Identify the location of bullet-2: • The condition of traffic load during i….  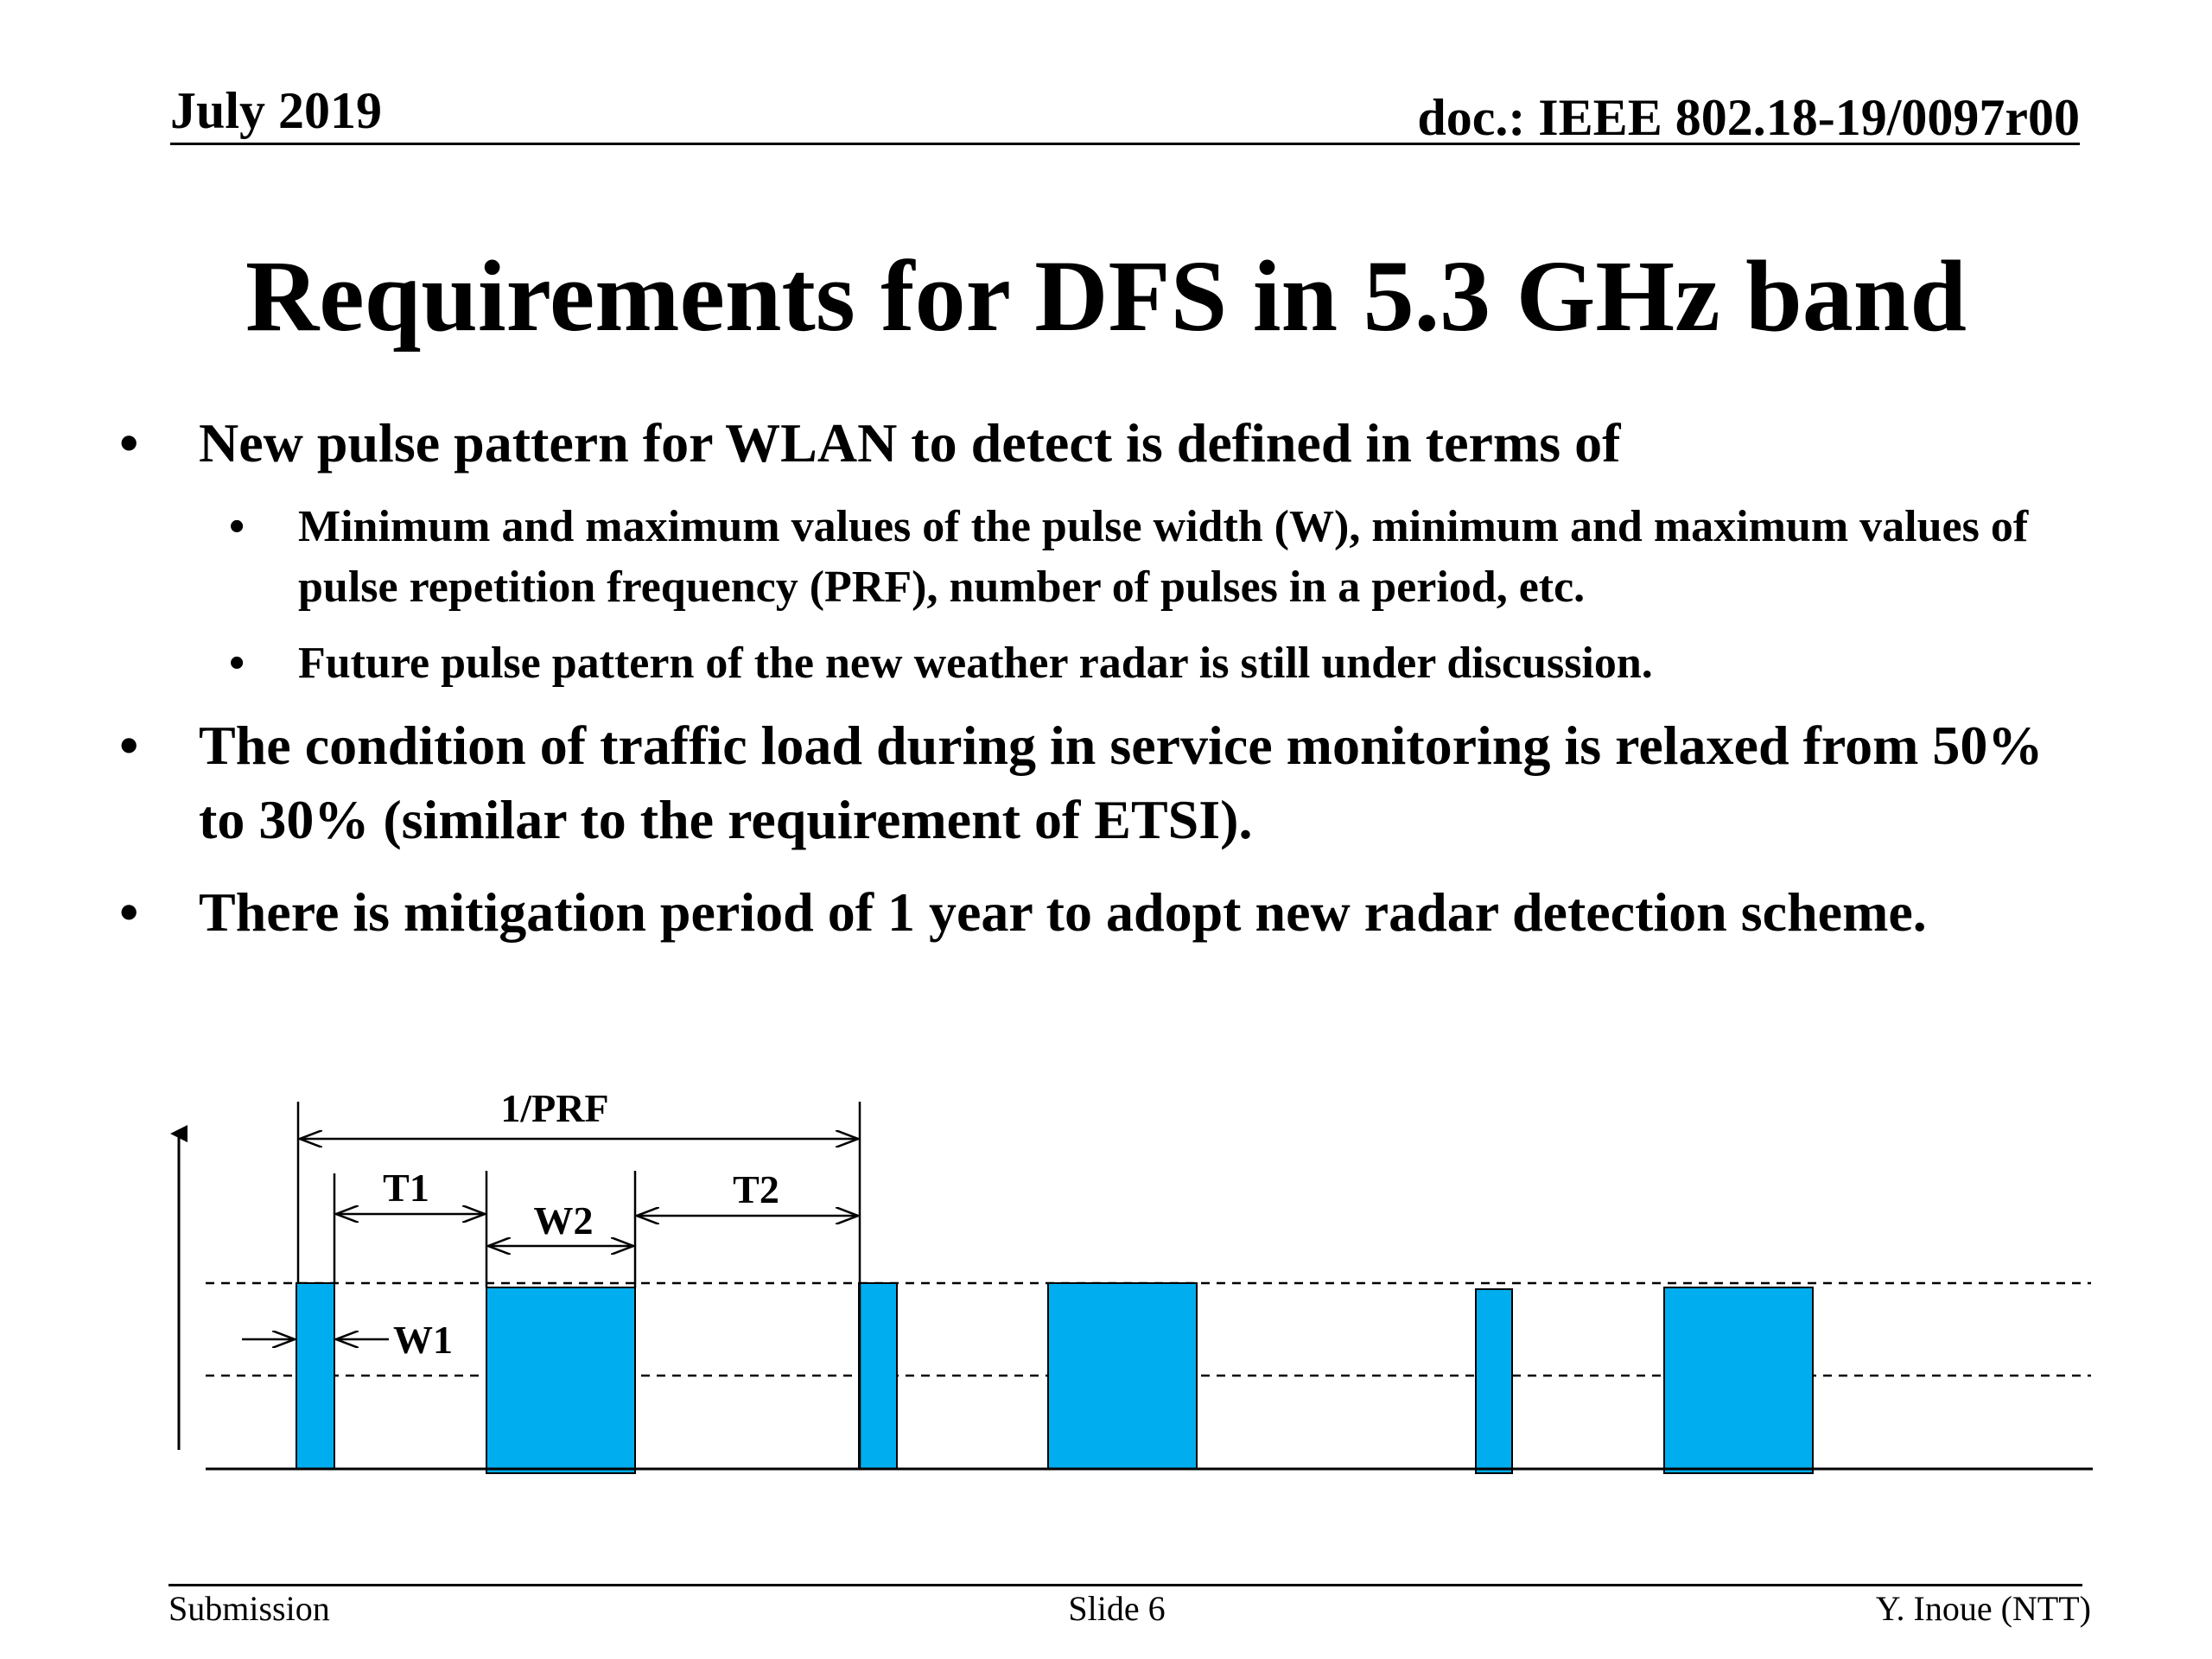
(1087, 783).